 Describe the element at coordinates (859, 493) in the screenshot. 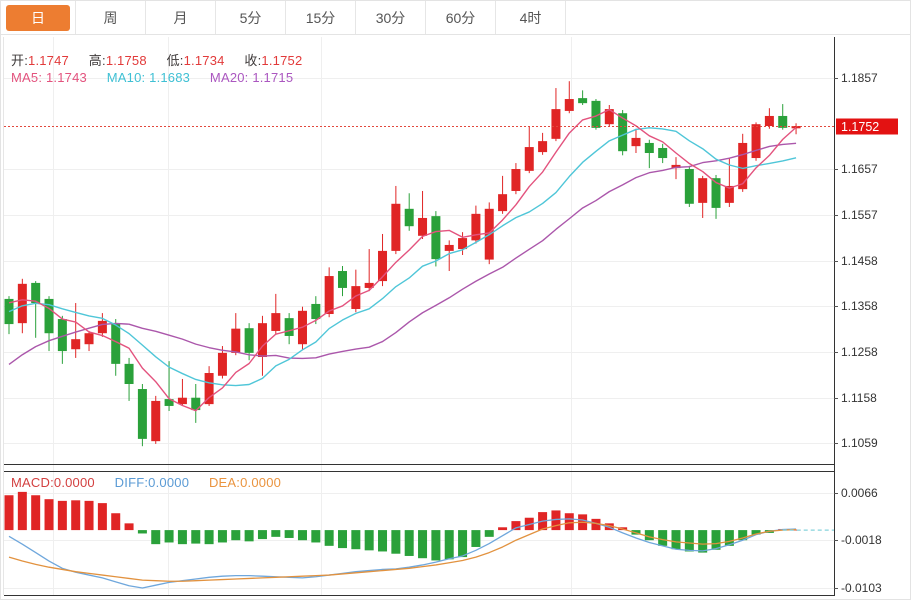

I see `macd-axis-label: 0.0066` at that location.